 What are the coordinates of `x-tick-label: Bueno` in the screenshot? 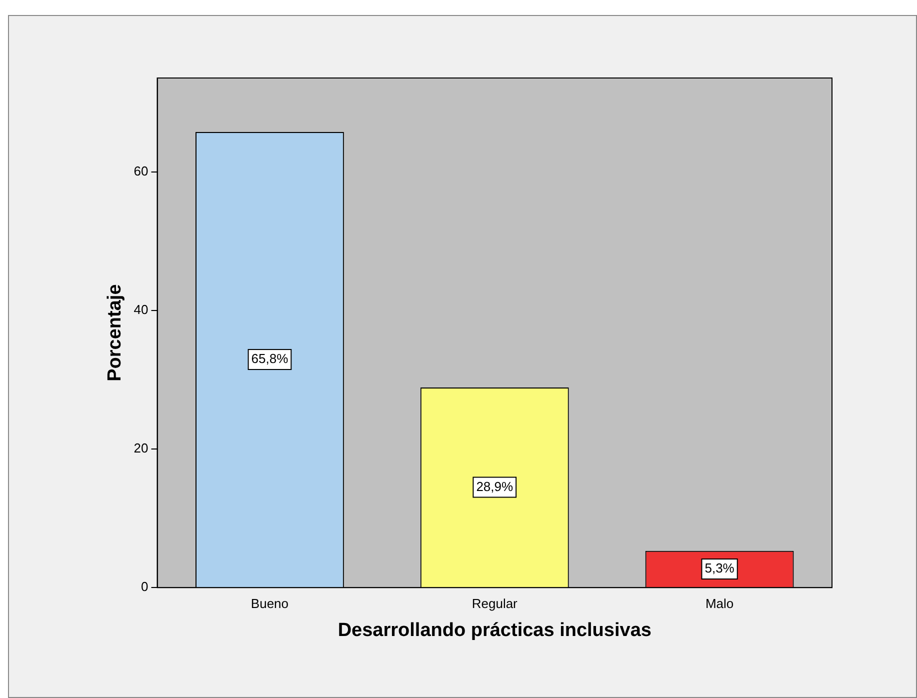 It's located at (269, 603).